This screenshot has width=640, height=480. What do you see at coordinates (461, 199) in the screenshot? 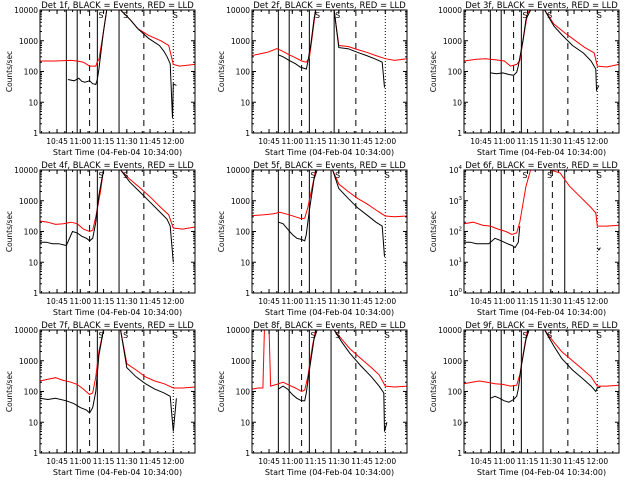
I see `y-tick-exponent: 3` at bounding box center [461, 199].